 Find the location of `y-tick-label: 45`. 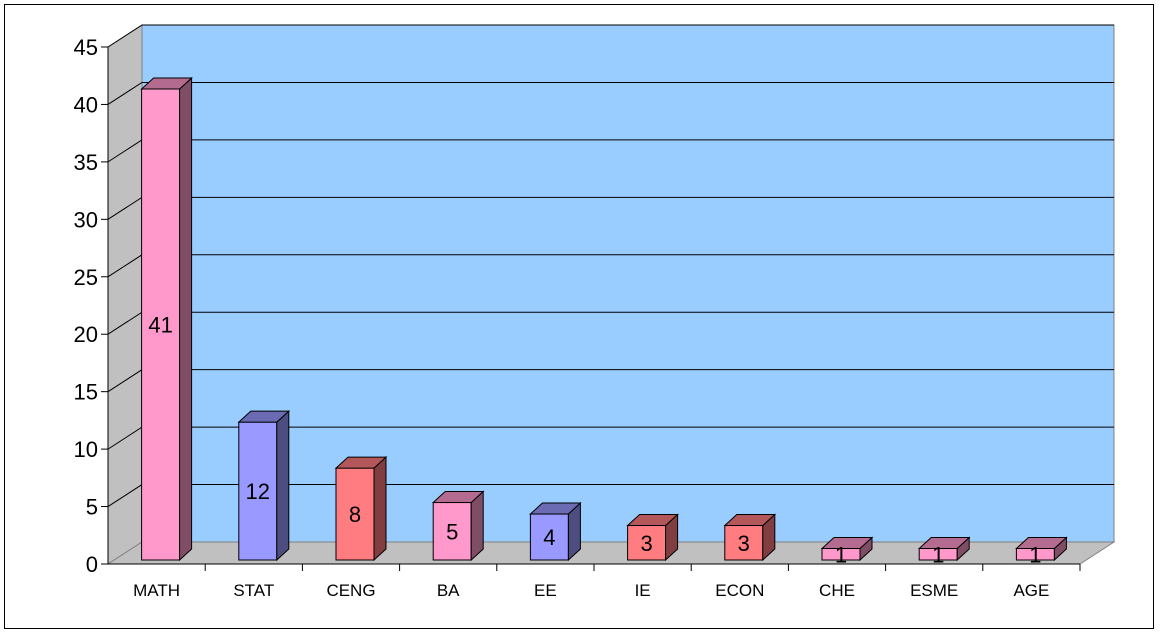

y-tick-label: 45 is located at coordinates (86, 47).